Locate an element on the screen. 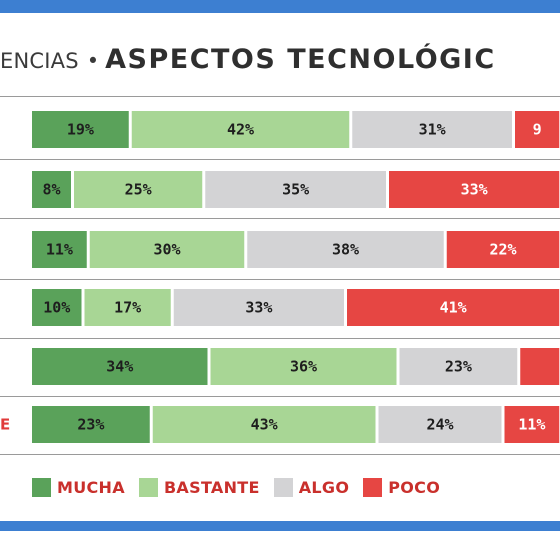  legend-swatch-algo is located at coordinates (283, 487).